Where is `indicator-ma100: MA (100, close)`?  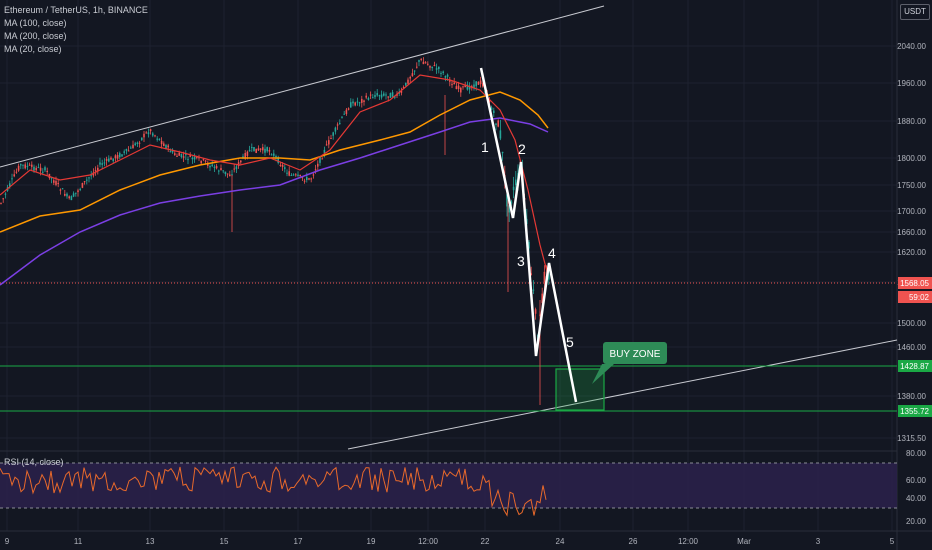
indicator-ma100: MA (100, close) is located at coordinates (35, 23).